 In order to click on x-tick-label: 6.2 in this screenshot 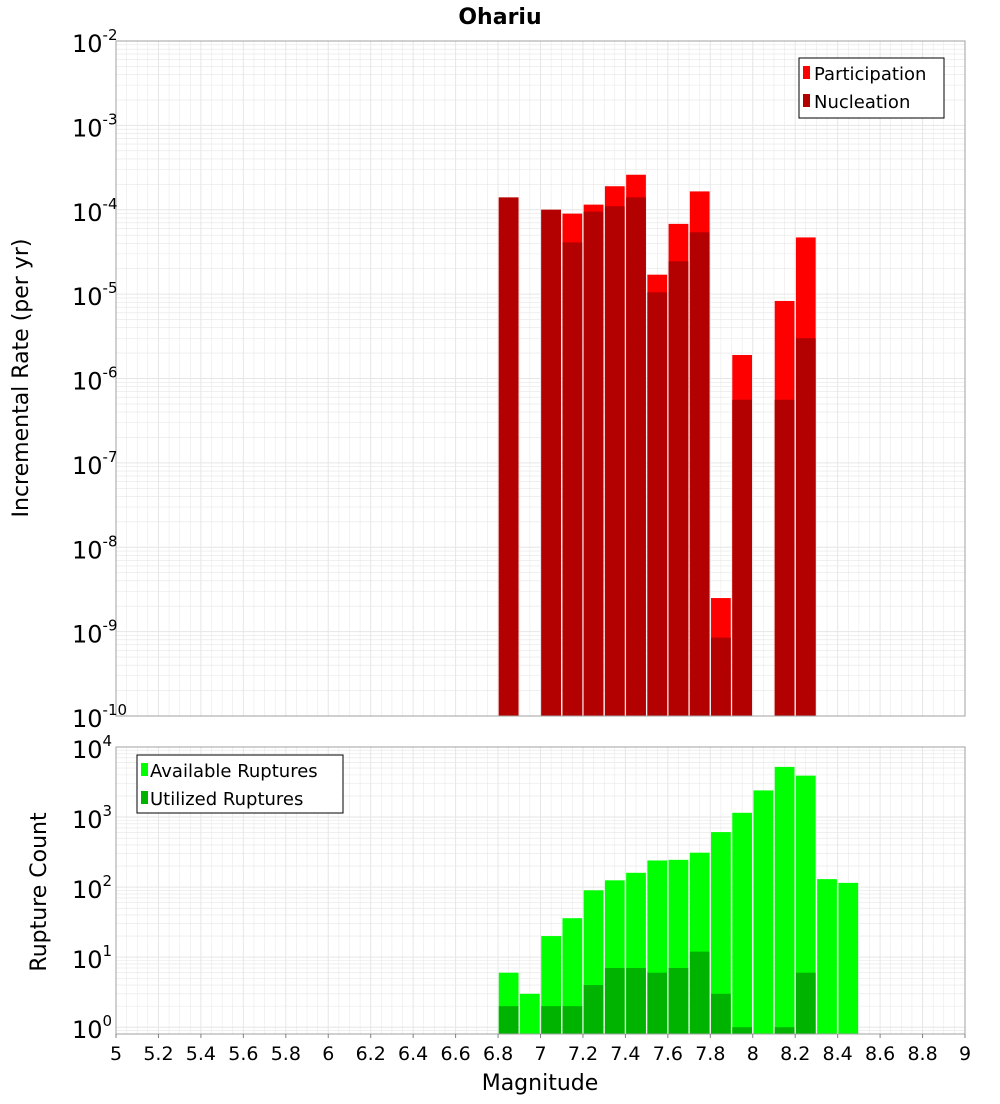, I will do `click(371, 1054)`.